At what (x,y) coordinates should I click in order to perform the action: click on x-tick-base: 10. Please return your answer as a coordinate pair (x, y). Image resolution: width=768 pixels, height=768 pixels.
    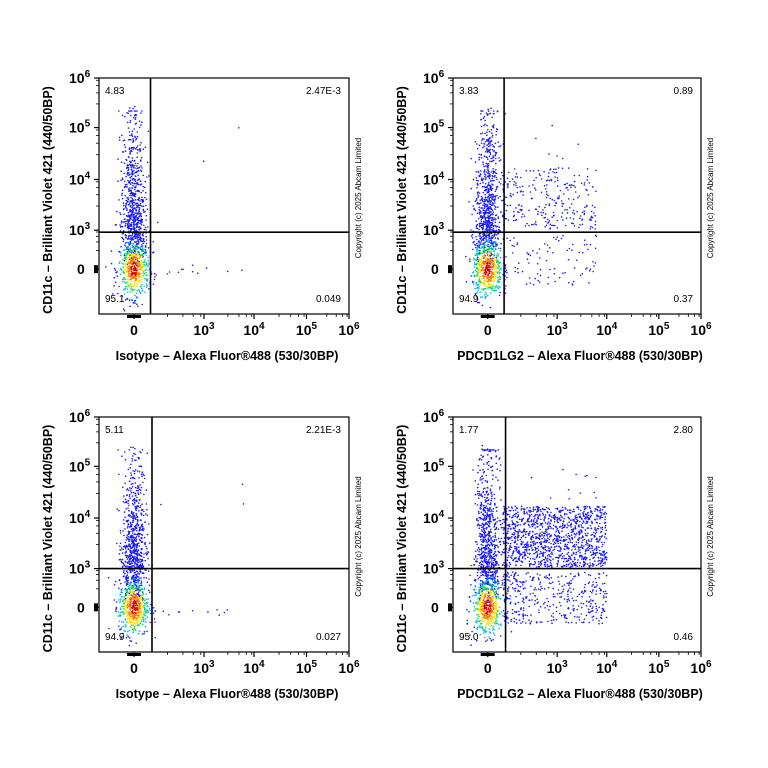
    Looking at the image, I should click on (555, 330).